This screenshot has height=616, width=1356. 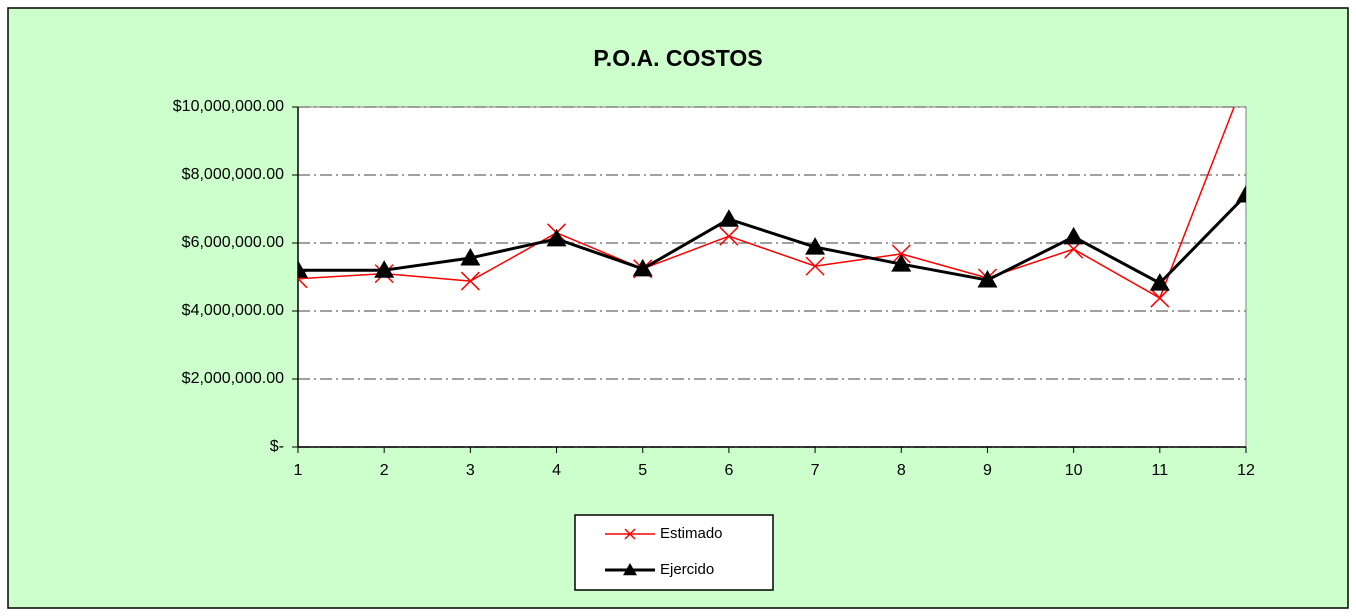 I want to click on y-tick-label: $6,000,000.00, so click(x=233, y=242).